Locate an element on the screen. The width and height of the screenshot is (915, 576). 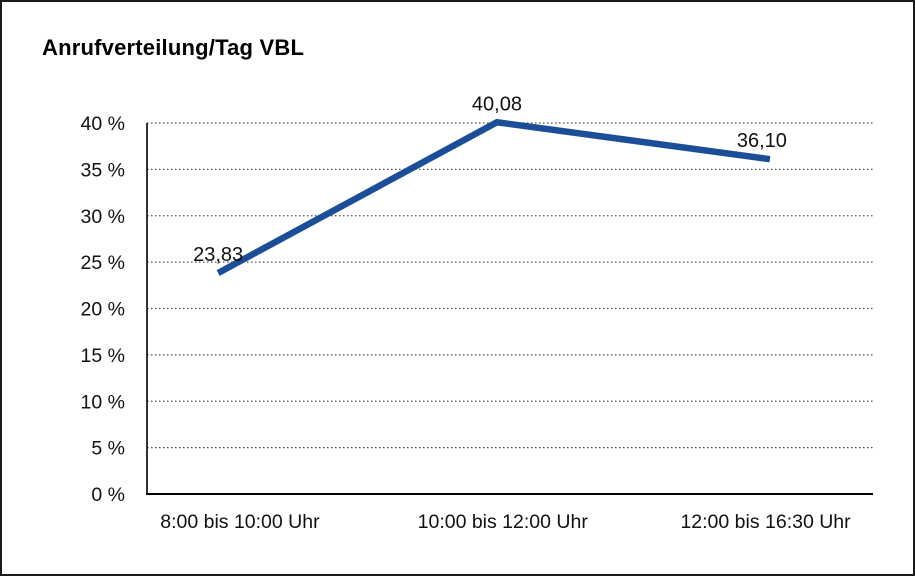
y-tick-label: 30 % is located at coordinates (103, 217).